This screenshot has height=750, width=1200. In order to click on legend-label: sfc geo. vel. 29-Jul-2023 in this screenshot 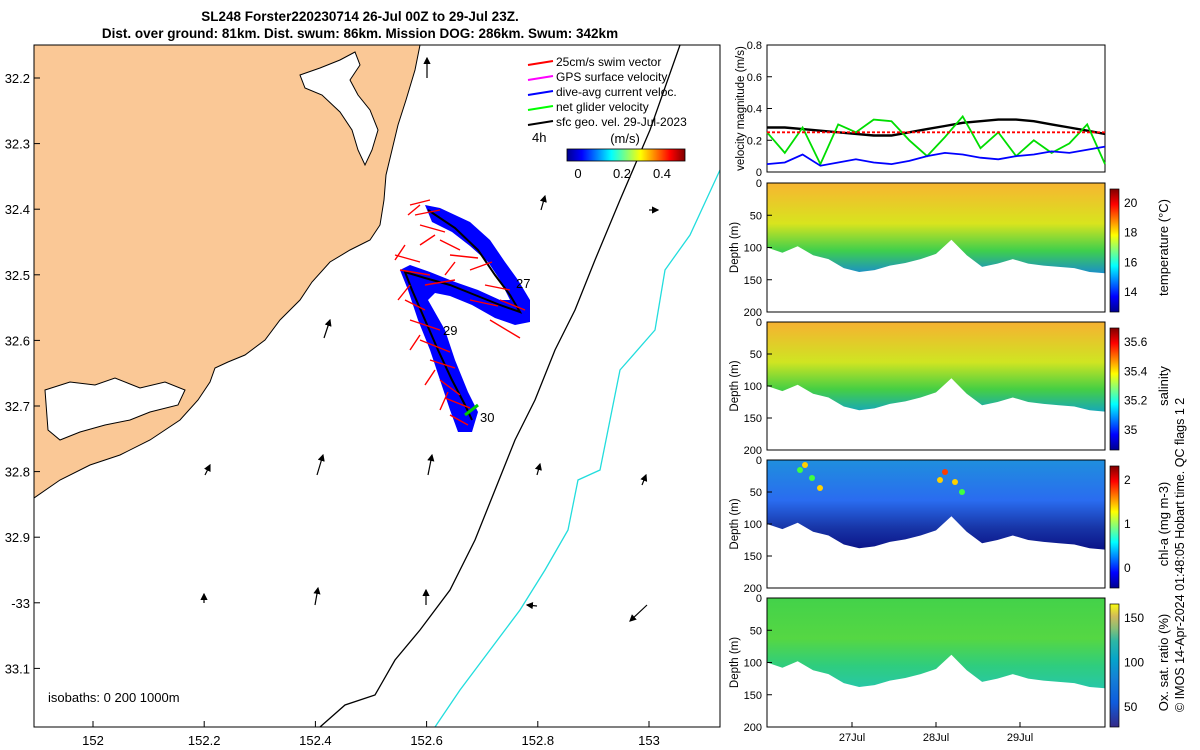, I will do `click(621, 122)`.